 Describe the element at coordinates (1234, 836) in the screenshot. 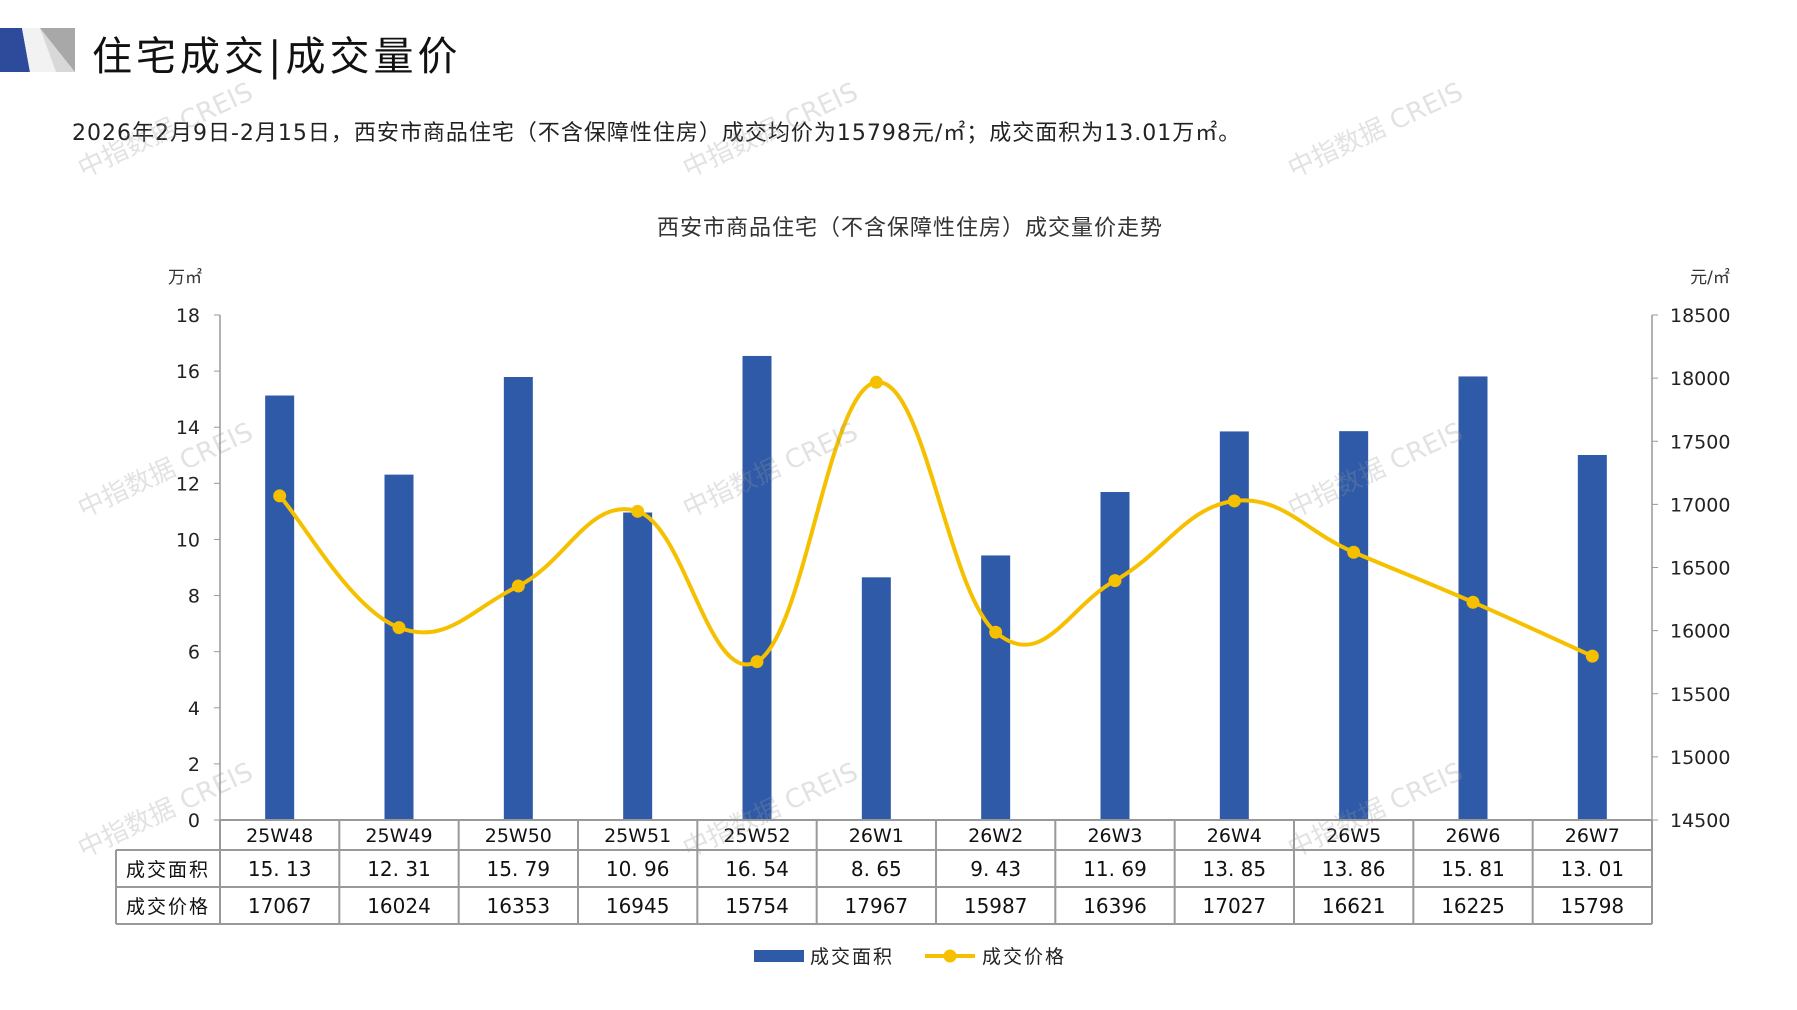

I see `category-label: 26W4` at that location.